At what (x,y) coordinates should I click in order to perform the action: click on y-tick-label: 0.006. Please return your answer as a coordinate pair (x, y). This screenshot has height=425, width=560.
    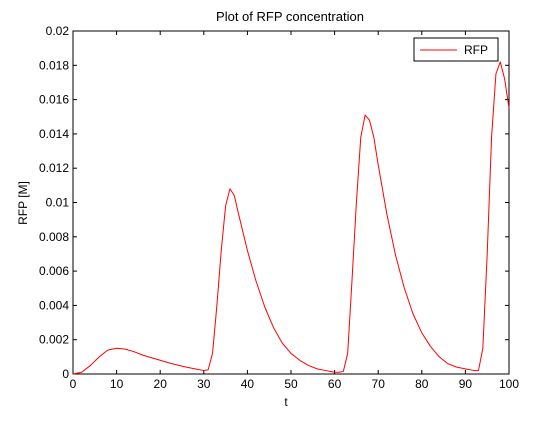
    Looking at the image, I should click on (54, 271).